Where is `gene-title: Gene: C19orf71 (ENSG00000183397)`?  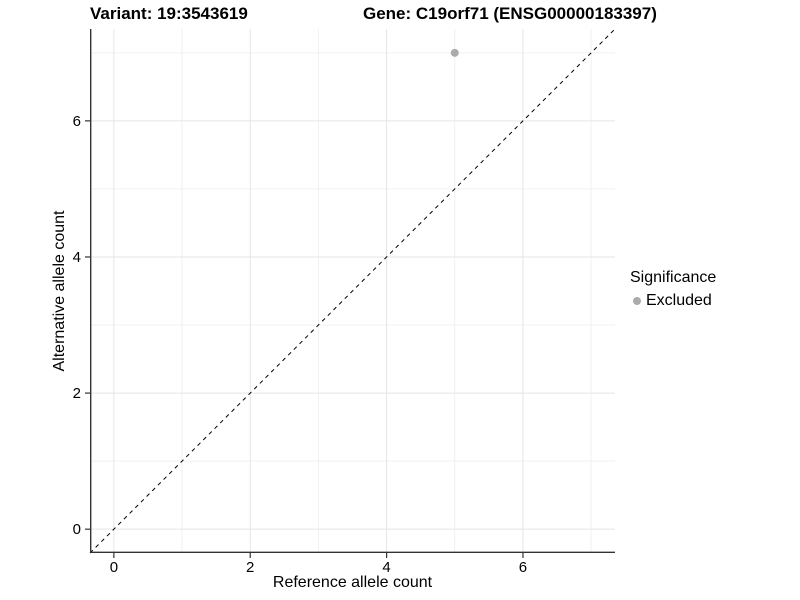
gene-title: Gene: C19orf71 (ENSG00000183397) is located at coordinates (510, 13).